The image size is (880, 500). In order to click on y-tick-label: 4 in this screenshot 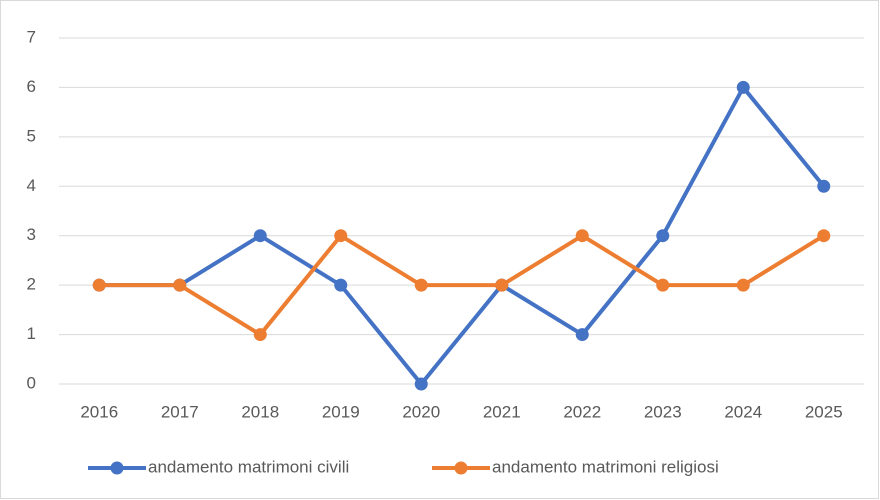, I will do `click(31, 185)`.